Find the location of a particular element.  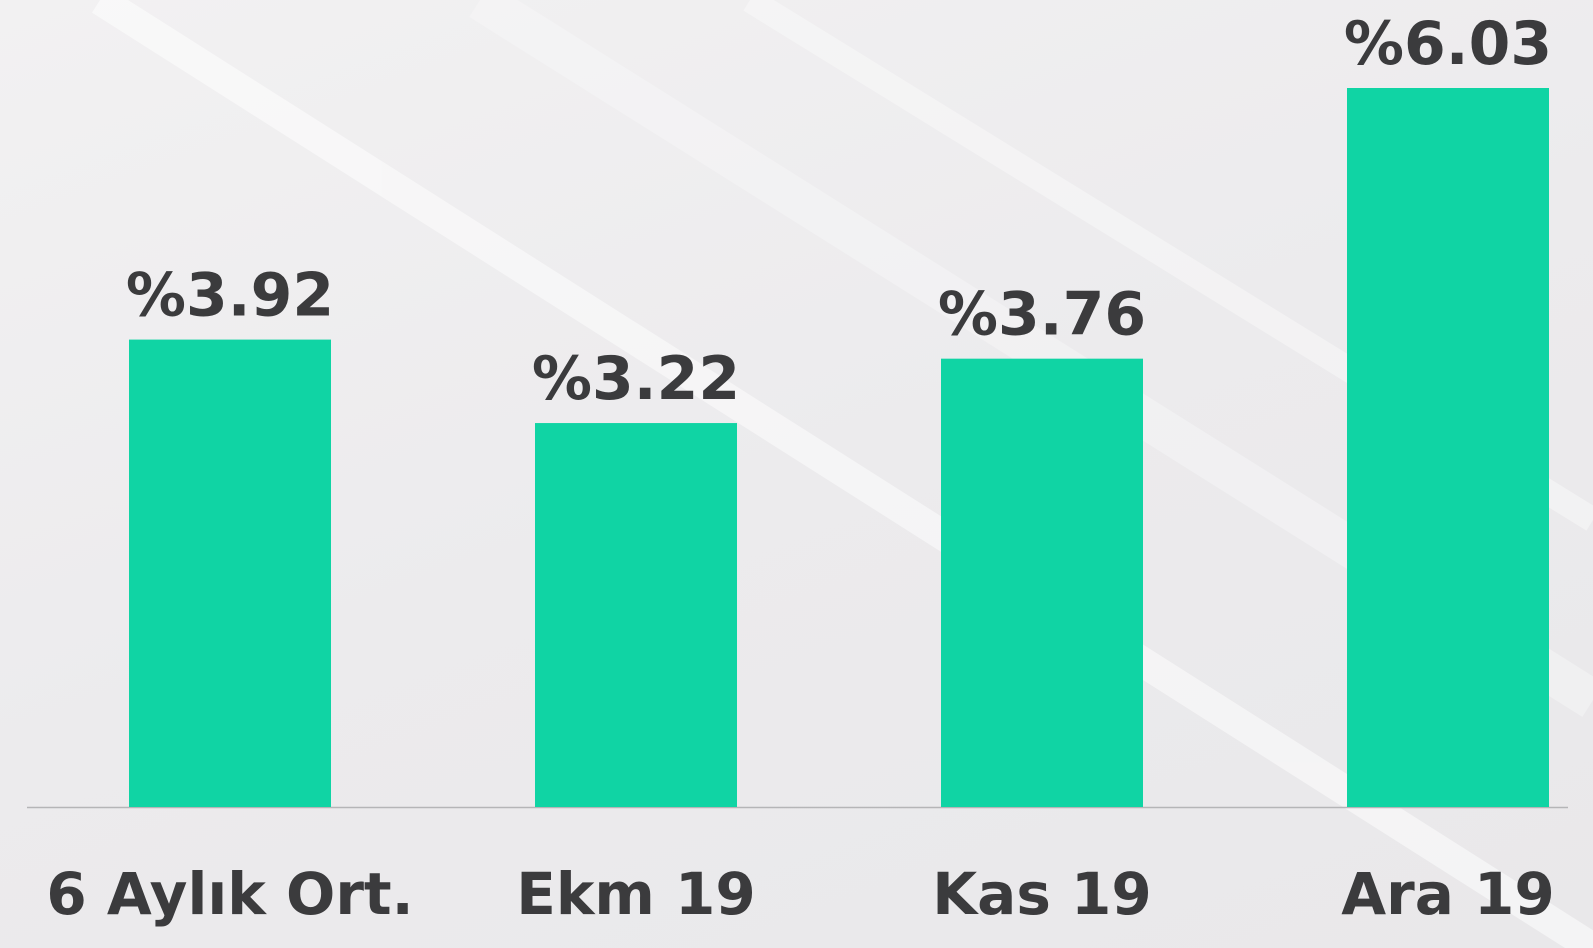

x-tick-label: Ara 19 is located at coordinates (1448, 894).